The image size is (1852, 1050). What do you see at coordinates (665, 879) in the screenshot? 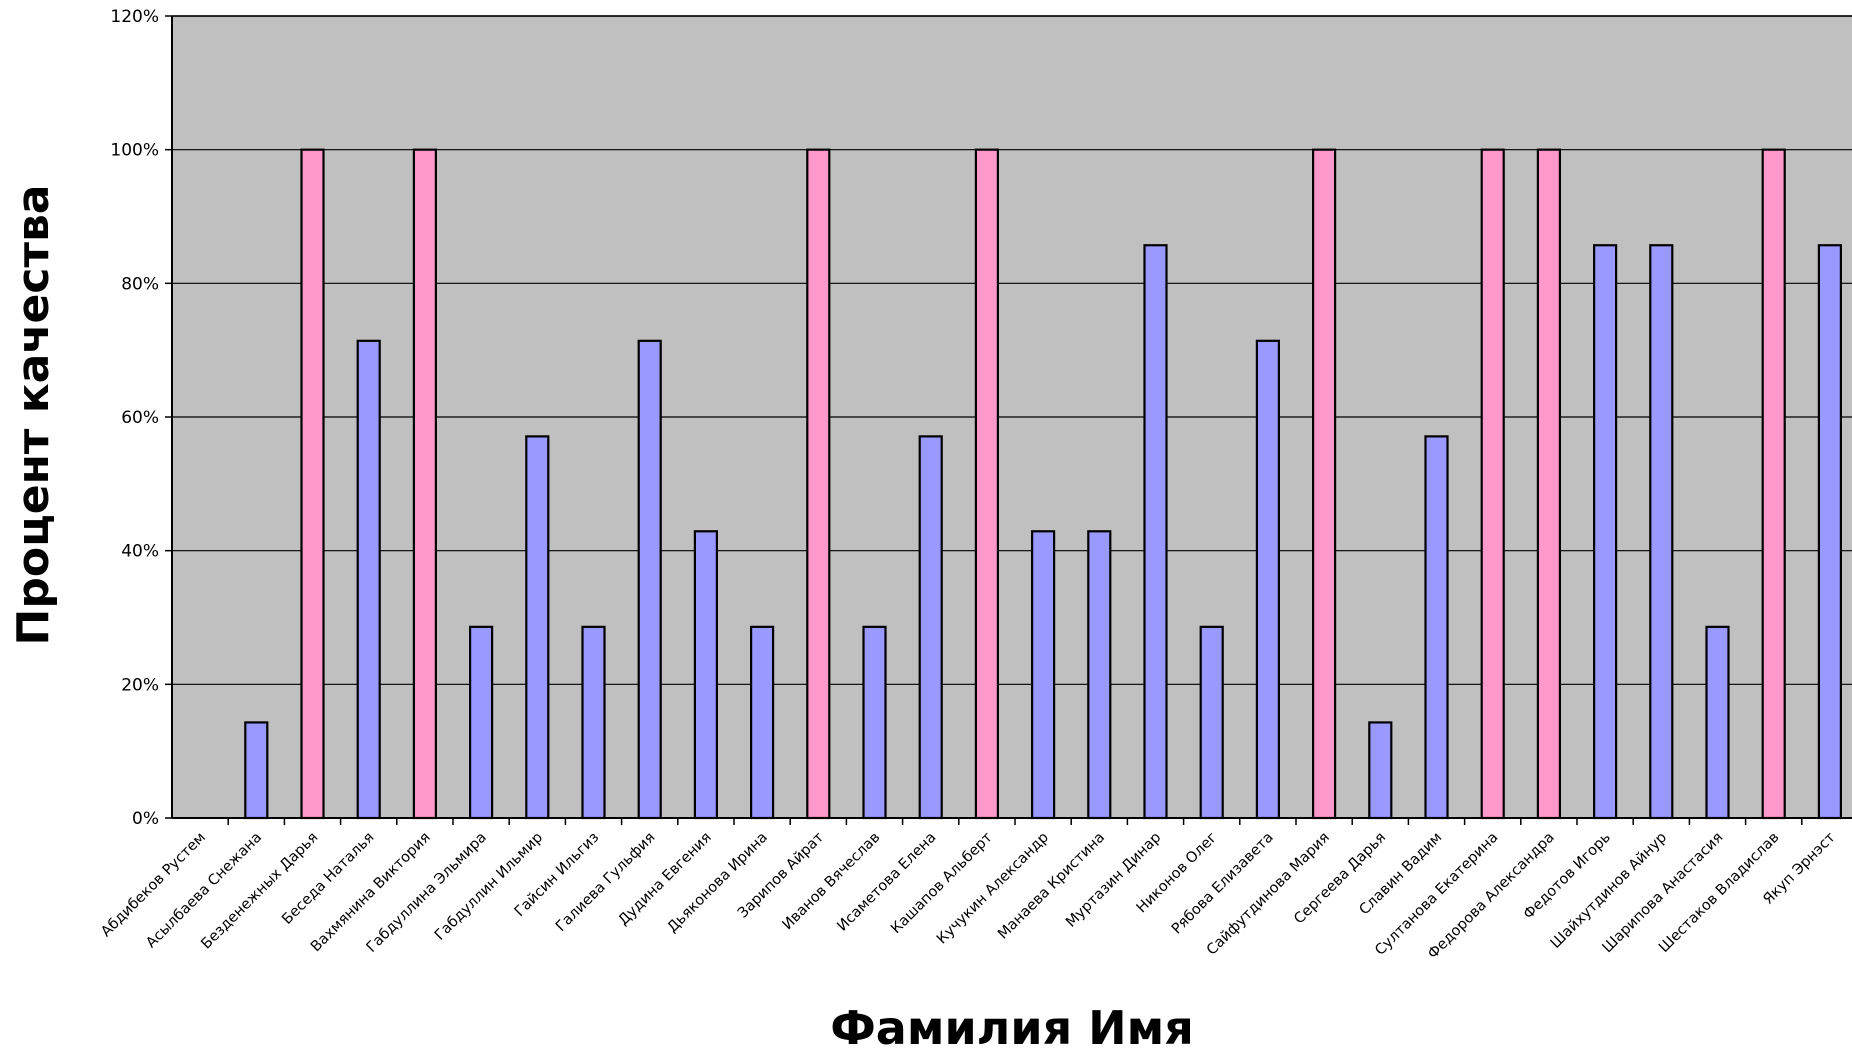
I see `x-tick-label: Дудина Евгения` at bounding box center [665, 879].